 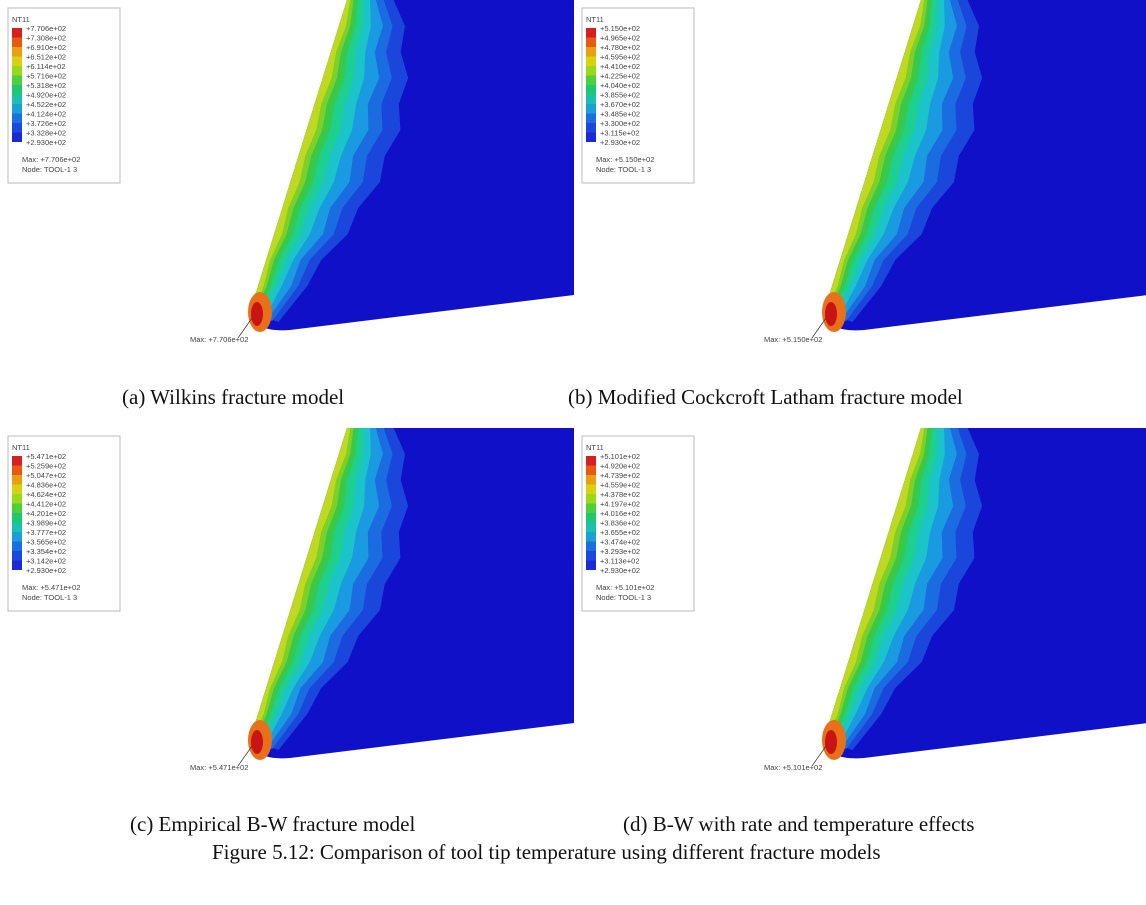 I want to click on legend-label: +3.293e+02, so click(x=620, y=551).